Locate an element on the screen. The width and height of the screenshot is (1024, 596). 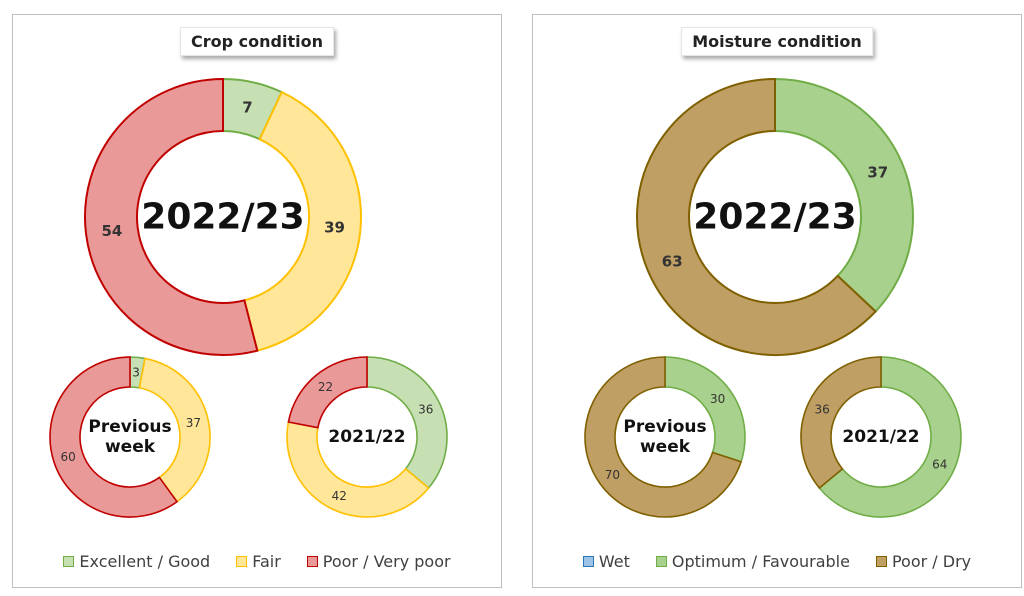
donut-chart: 7 39 54 2022/23 is located at coordinates (223, 216).